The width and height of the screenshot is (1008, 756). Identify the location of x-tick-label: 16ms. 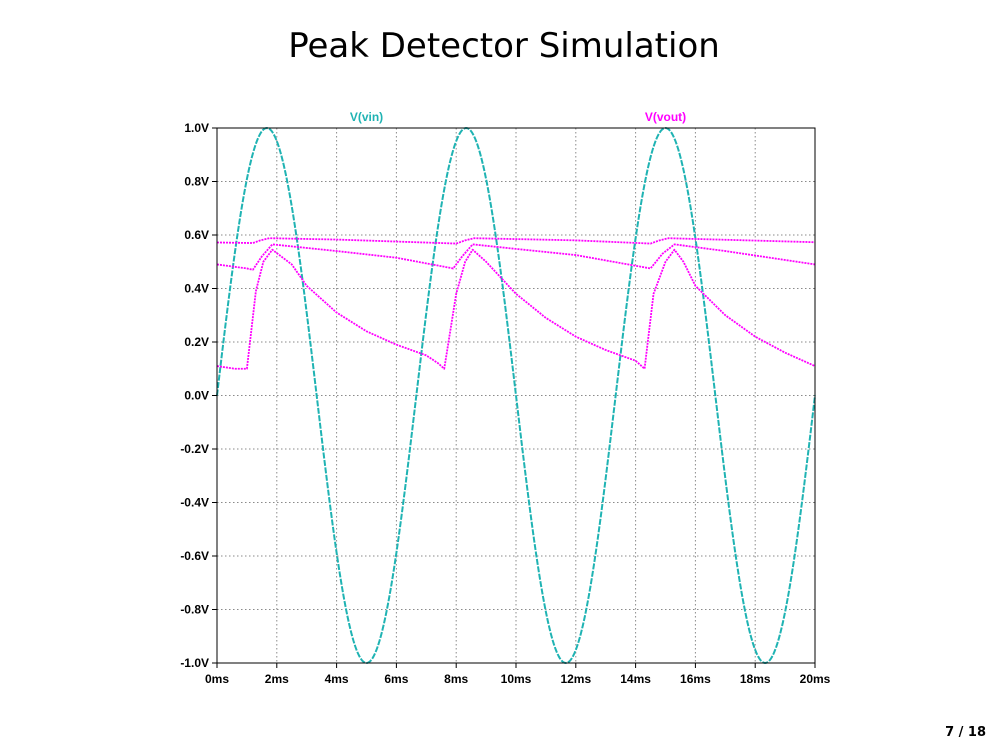
(695, 679).